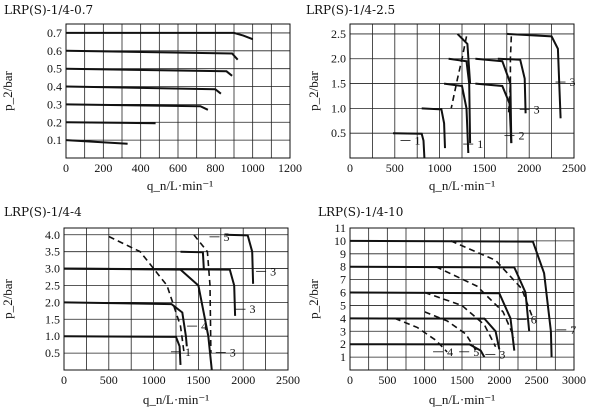  I want to click on curve-label: 7, so click(573, 330).